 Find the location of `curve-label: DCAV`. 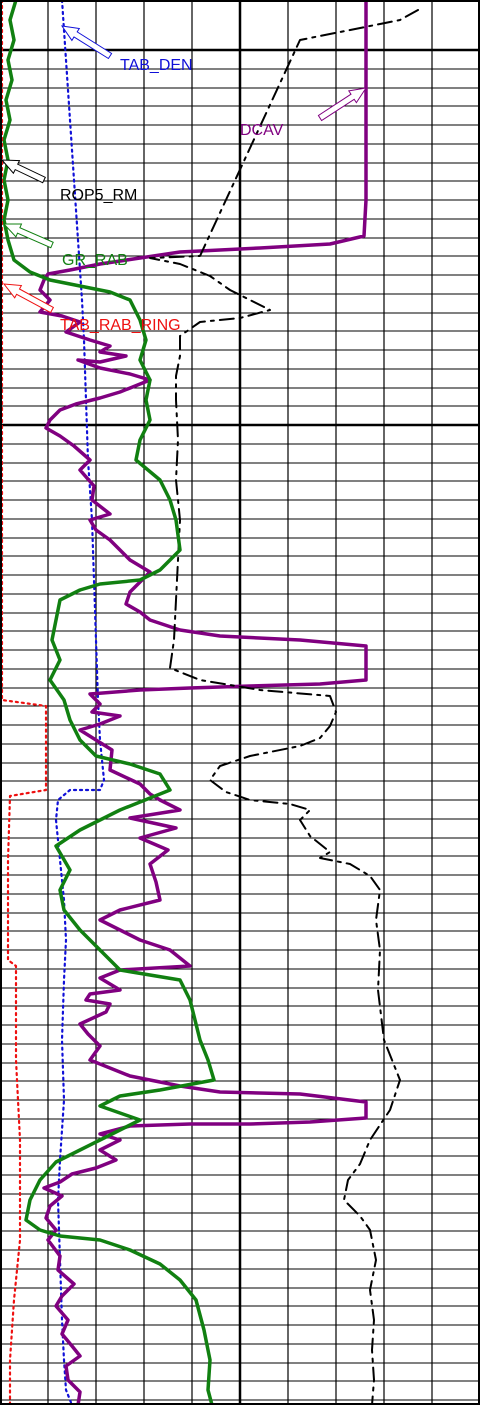

curve-label: DCAV is located at coordinates (262, 130).